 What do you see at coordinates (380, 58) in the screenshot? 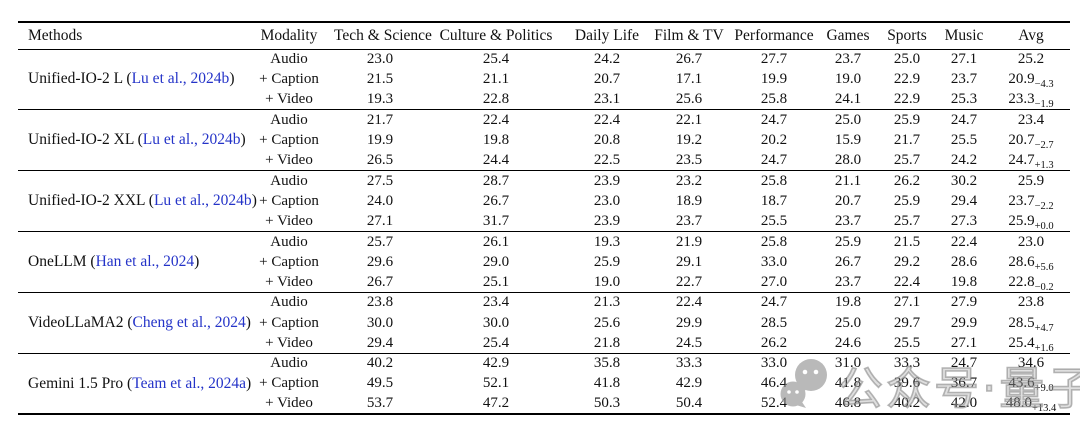
I see `score-cell: 23.0` at bounding box center [380, 58].